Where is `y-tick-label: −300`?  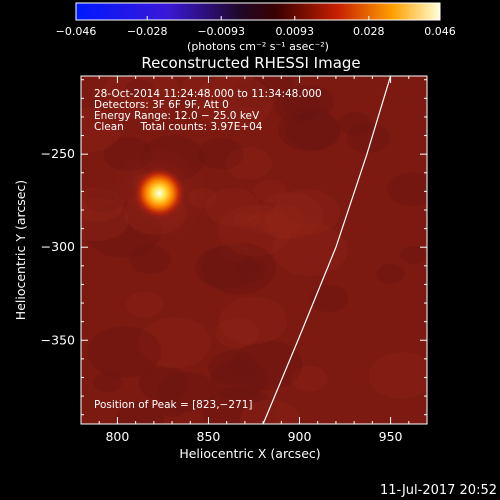 y-tick-label: −300 is located at coordinates (58, 246).